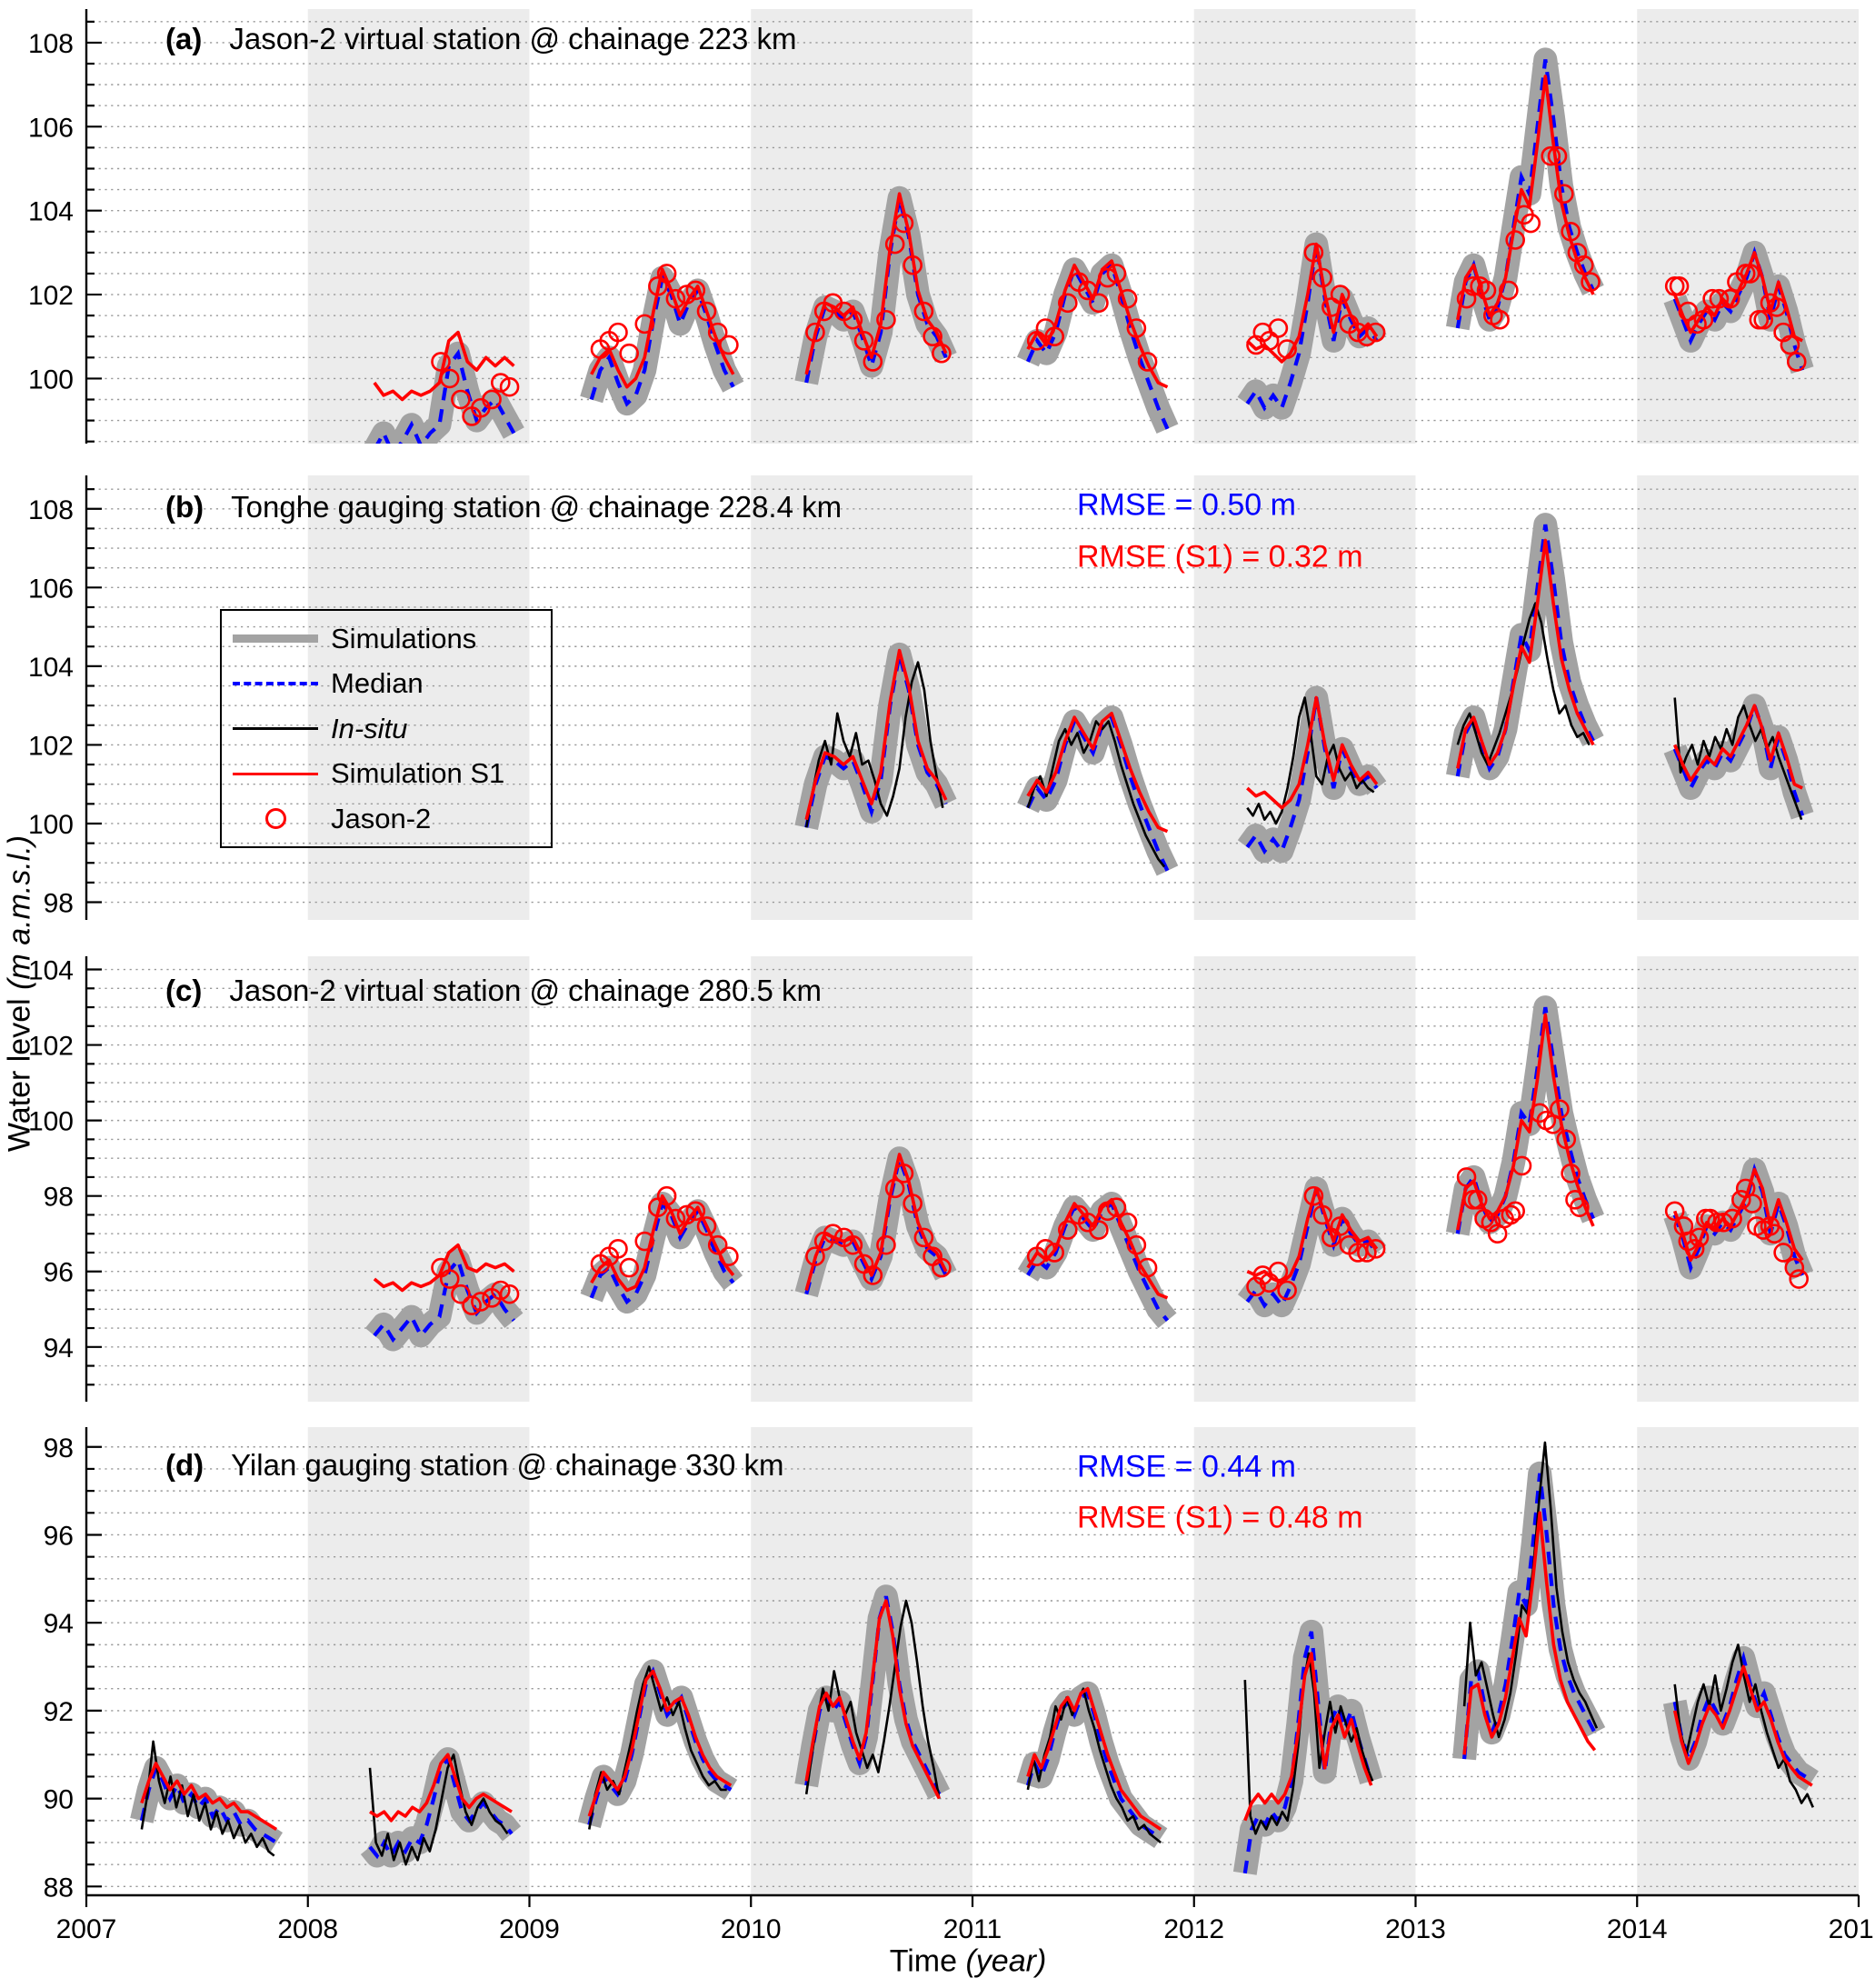 The height and width of the screenshot is (1988, 1875). What do you see at coordinates (662, 340) in the screenshot?
I see `simulations-band` at bounding box center [662, 340].